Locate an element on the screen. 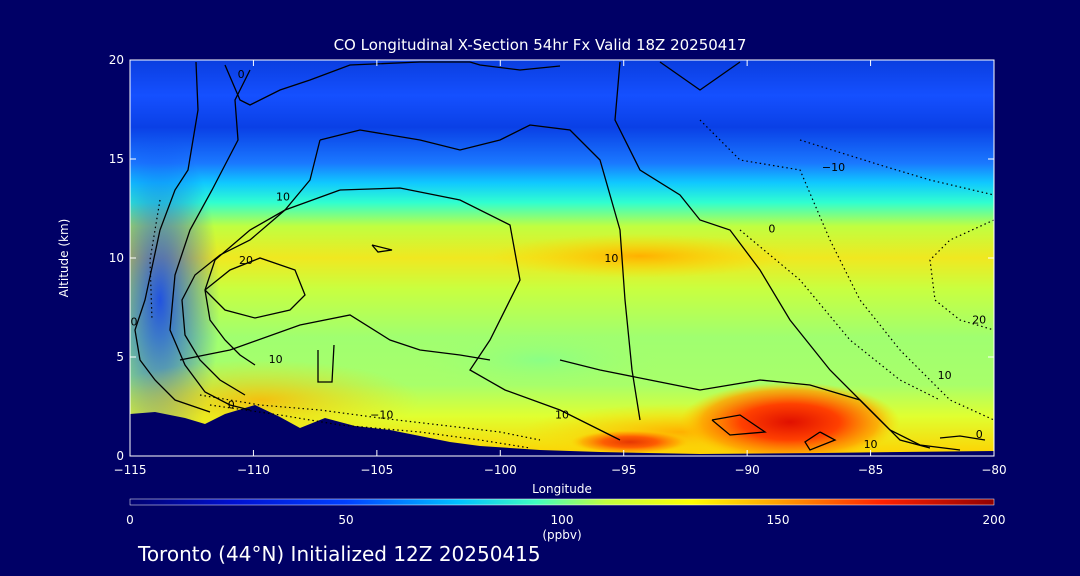 This screenshot has width=1080, height=576. x-tick-label: −100 is located at coordinates (500, 470).